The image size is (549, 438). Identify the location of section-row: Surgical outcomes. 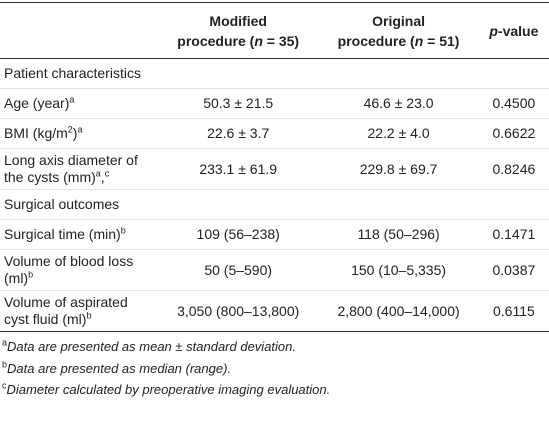
(274, 204).